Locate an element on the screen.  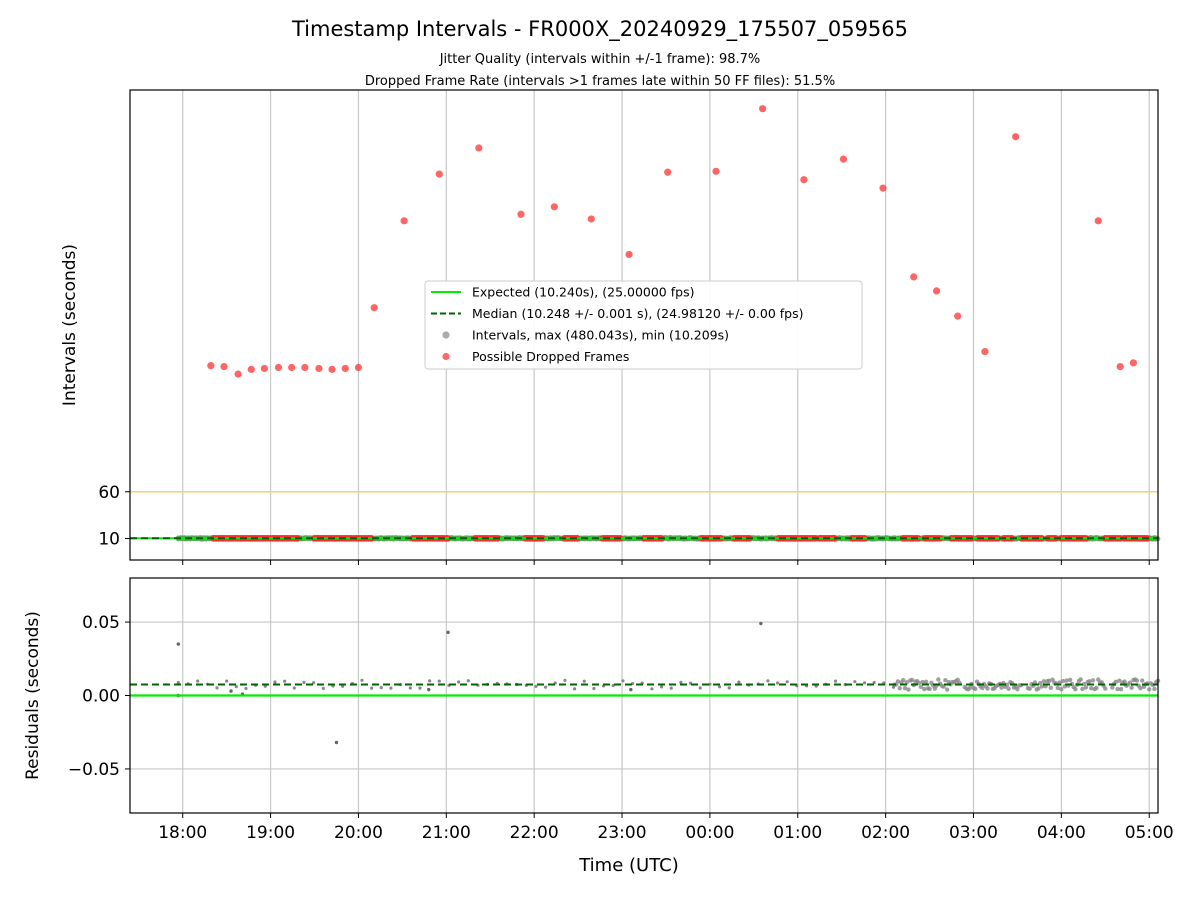
y-tick-label: 0.05 is located at coordinates (101, 623).